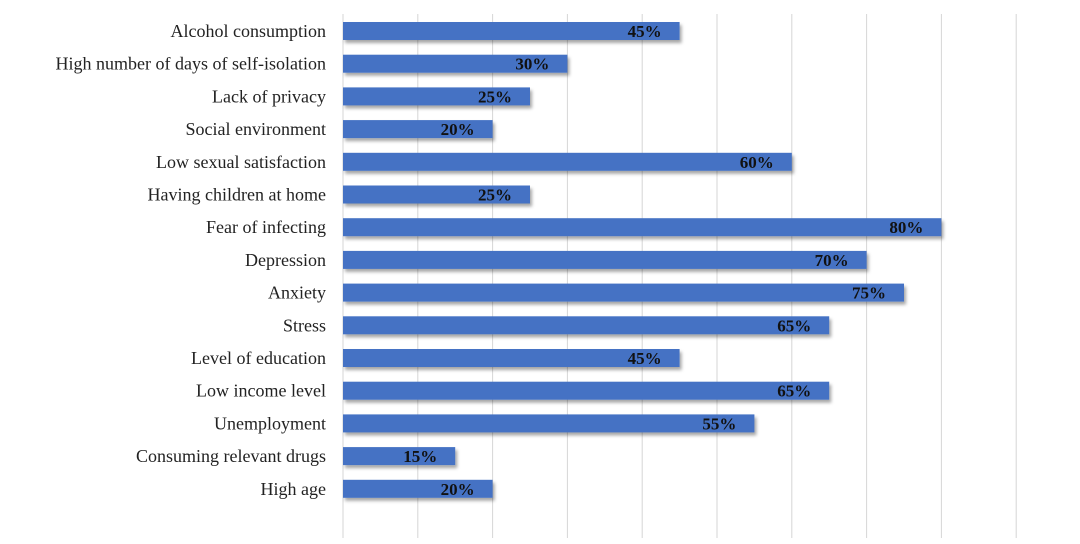 The image size is (1080, 544). What do you see at coordinates (269, 96) in the screenshot?
I see `category-label-2: Lack of privacy` at bounding box center [269, 96].